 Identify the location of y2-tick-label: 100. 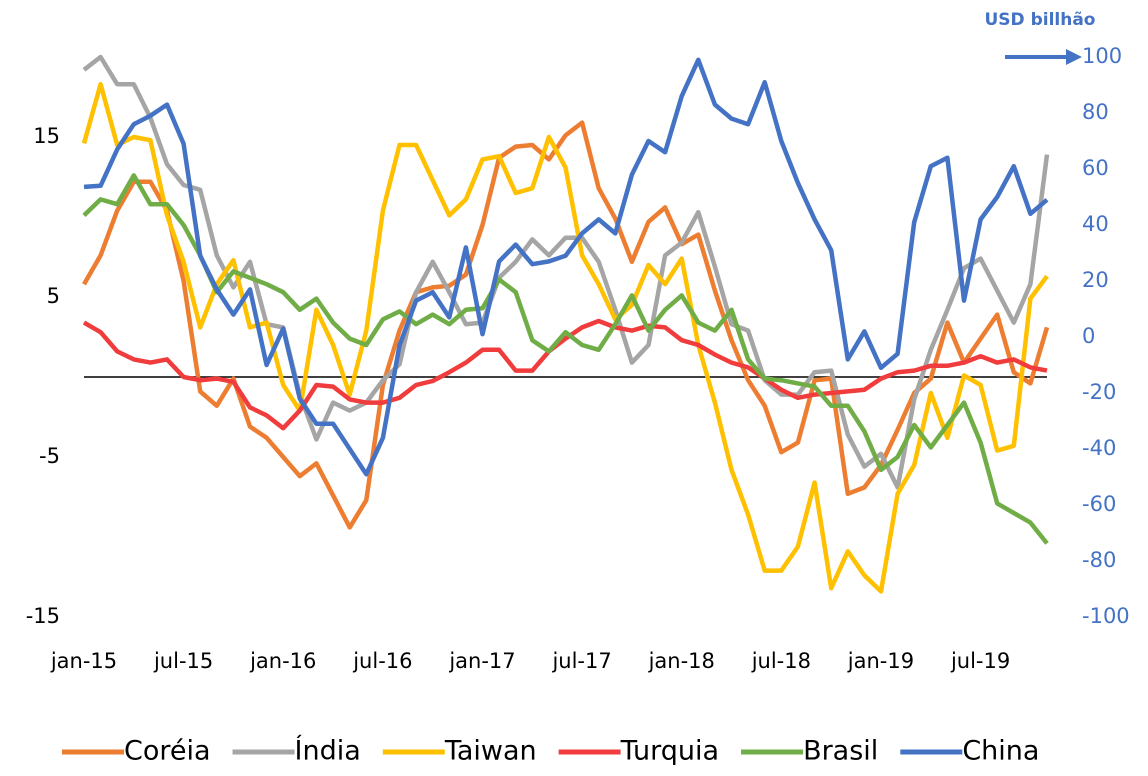
(1102, 56).